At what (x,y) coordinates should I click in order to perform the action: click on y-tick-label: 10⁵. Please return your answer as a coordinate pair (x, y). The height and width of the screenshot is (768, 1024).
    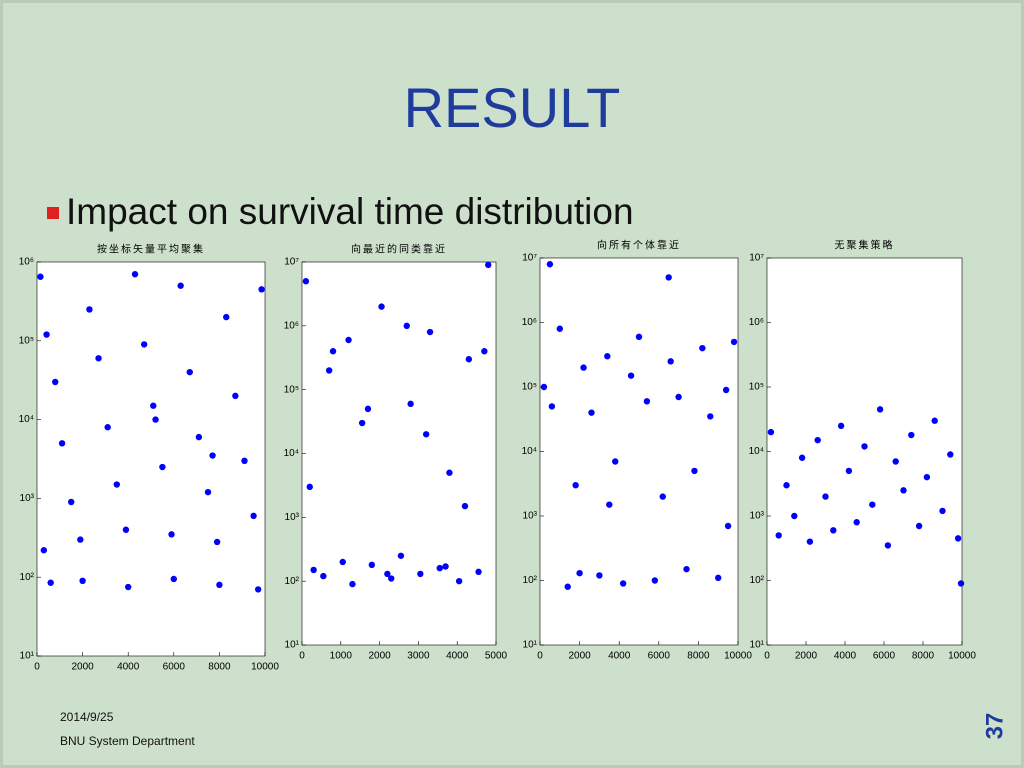
    Looking at the image, I should click on (291, 389).